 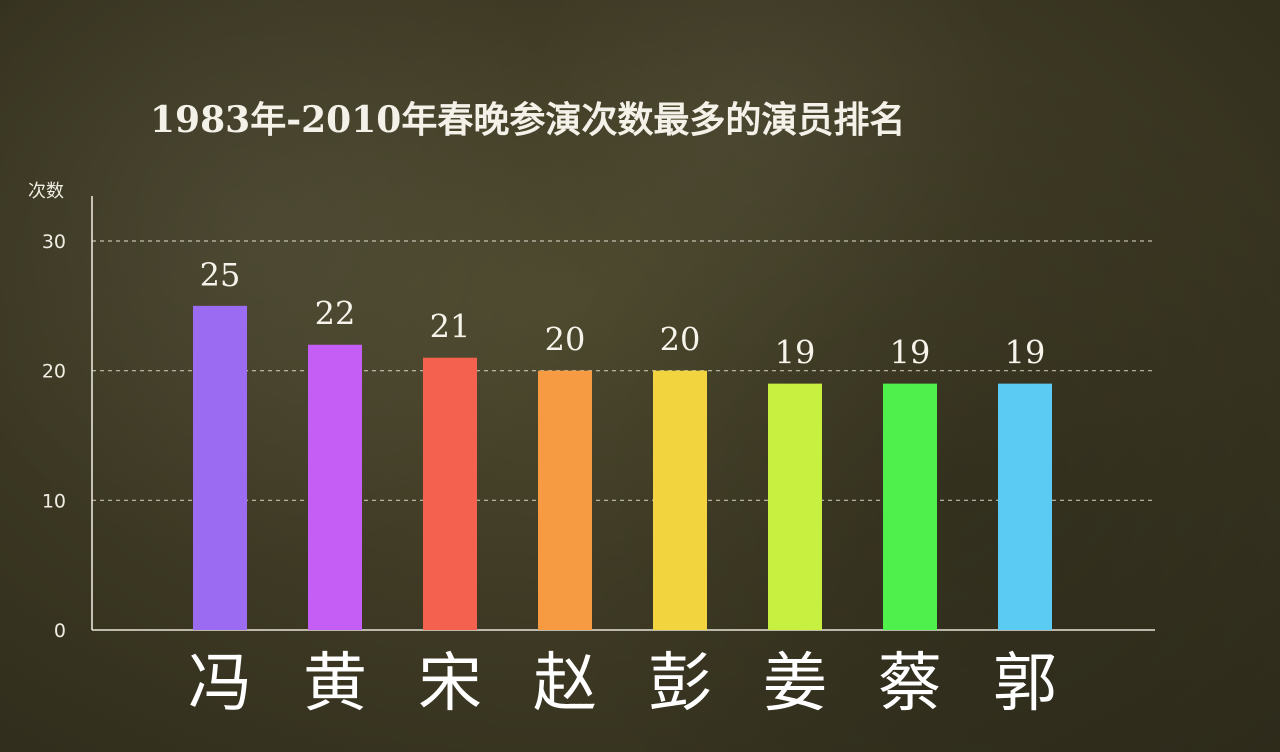 What do you see at coordinates (622, 684) in the screenshot?
I see `x-tick-labels: 冯黄宋赵彭姜蔡郭` at bounding box center [622, 684].